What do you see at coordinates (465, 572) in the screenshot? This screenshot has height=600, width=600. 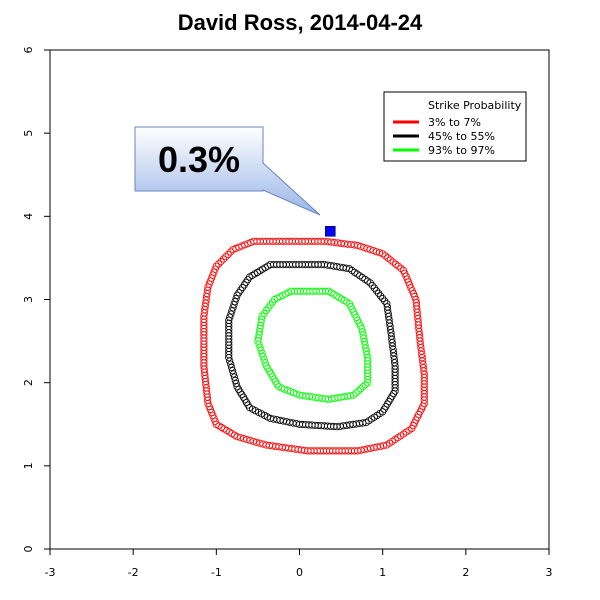 I see `x-tick-label: 2` at bounding box center [465, 572].